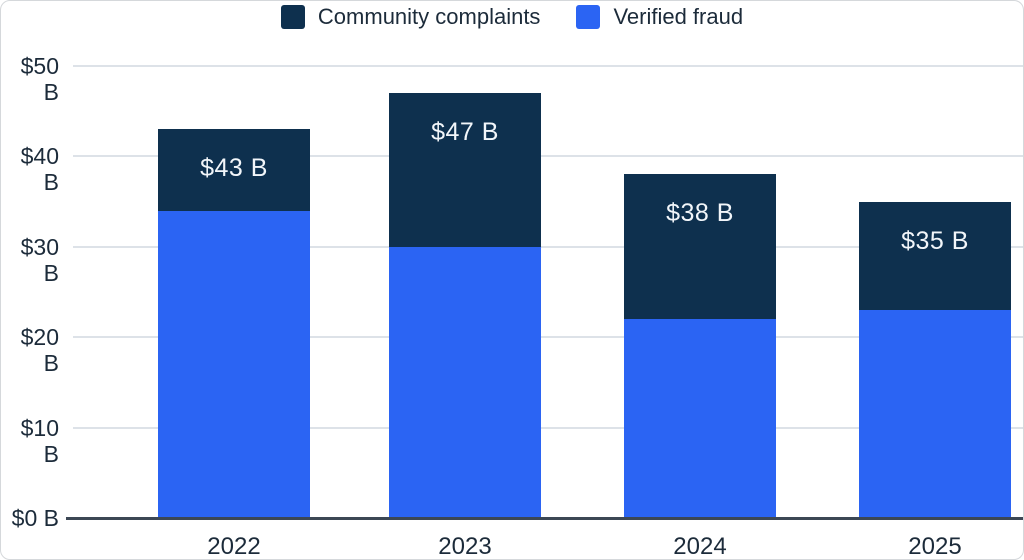  I want to click on legend-label-community-complaints: Community complaints, so click(429, 16).